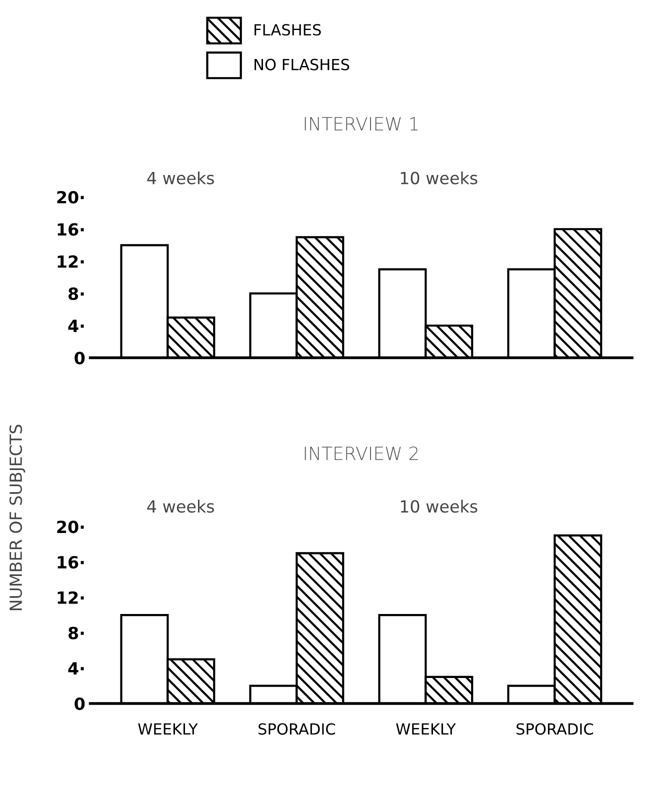  What do you see at coordinates (302, 64) in the screenshot?
I see `legend-label: NO FLASHES` at bounding box center [302, 64].